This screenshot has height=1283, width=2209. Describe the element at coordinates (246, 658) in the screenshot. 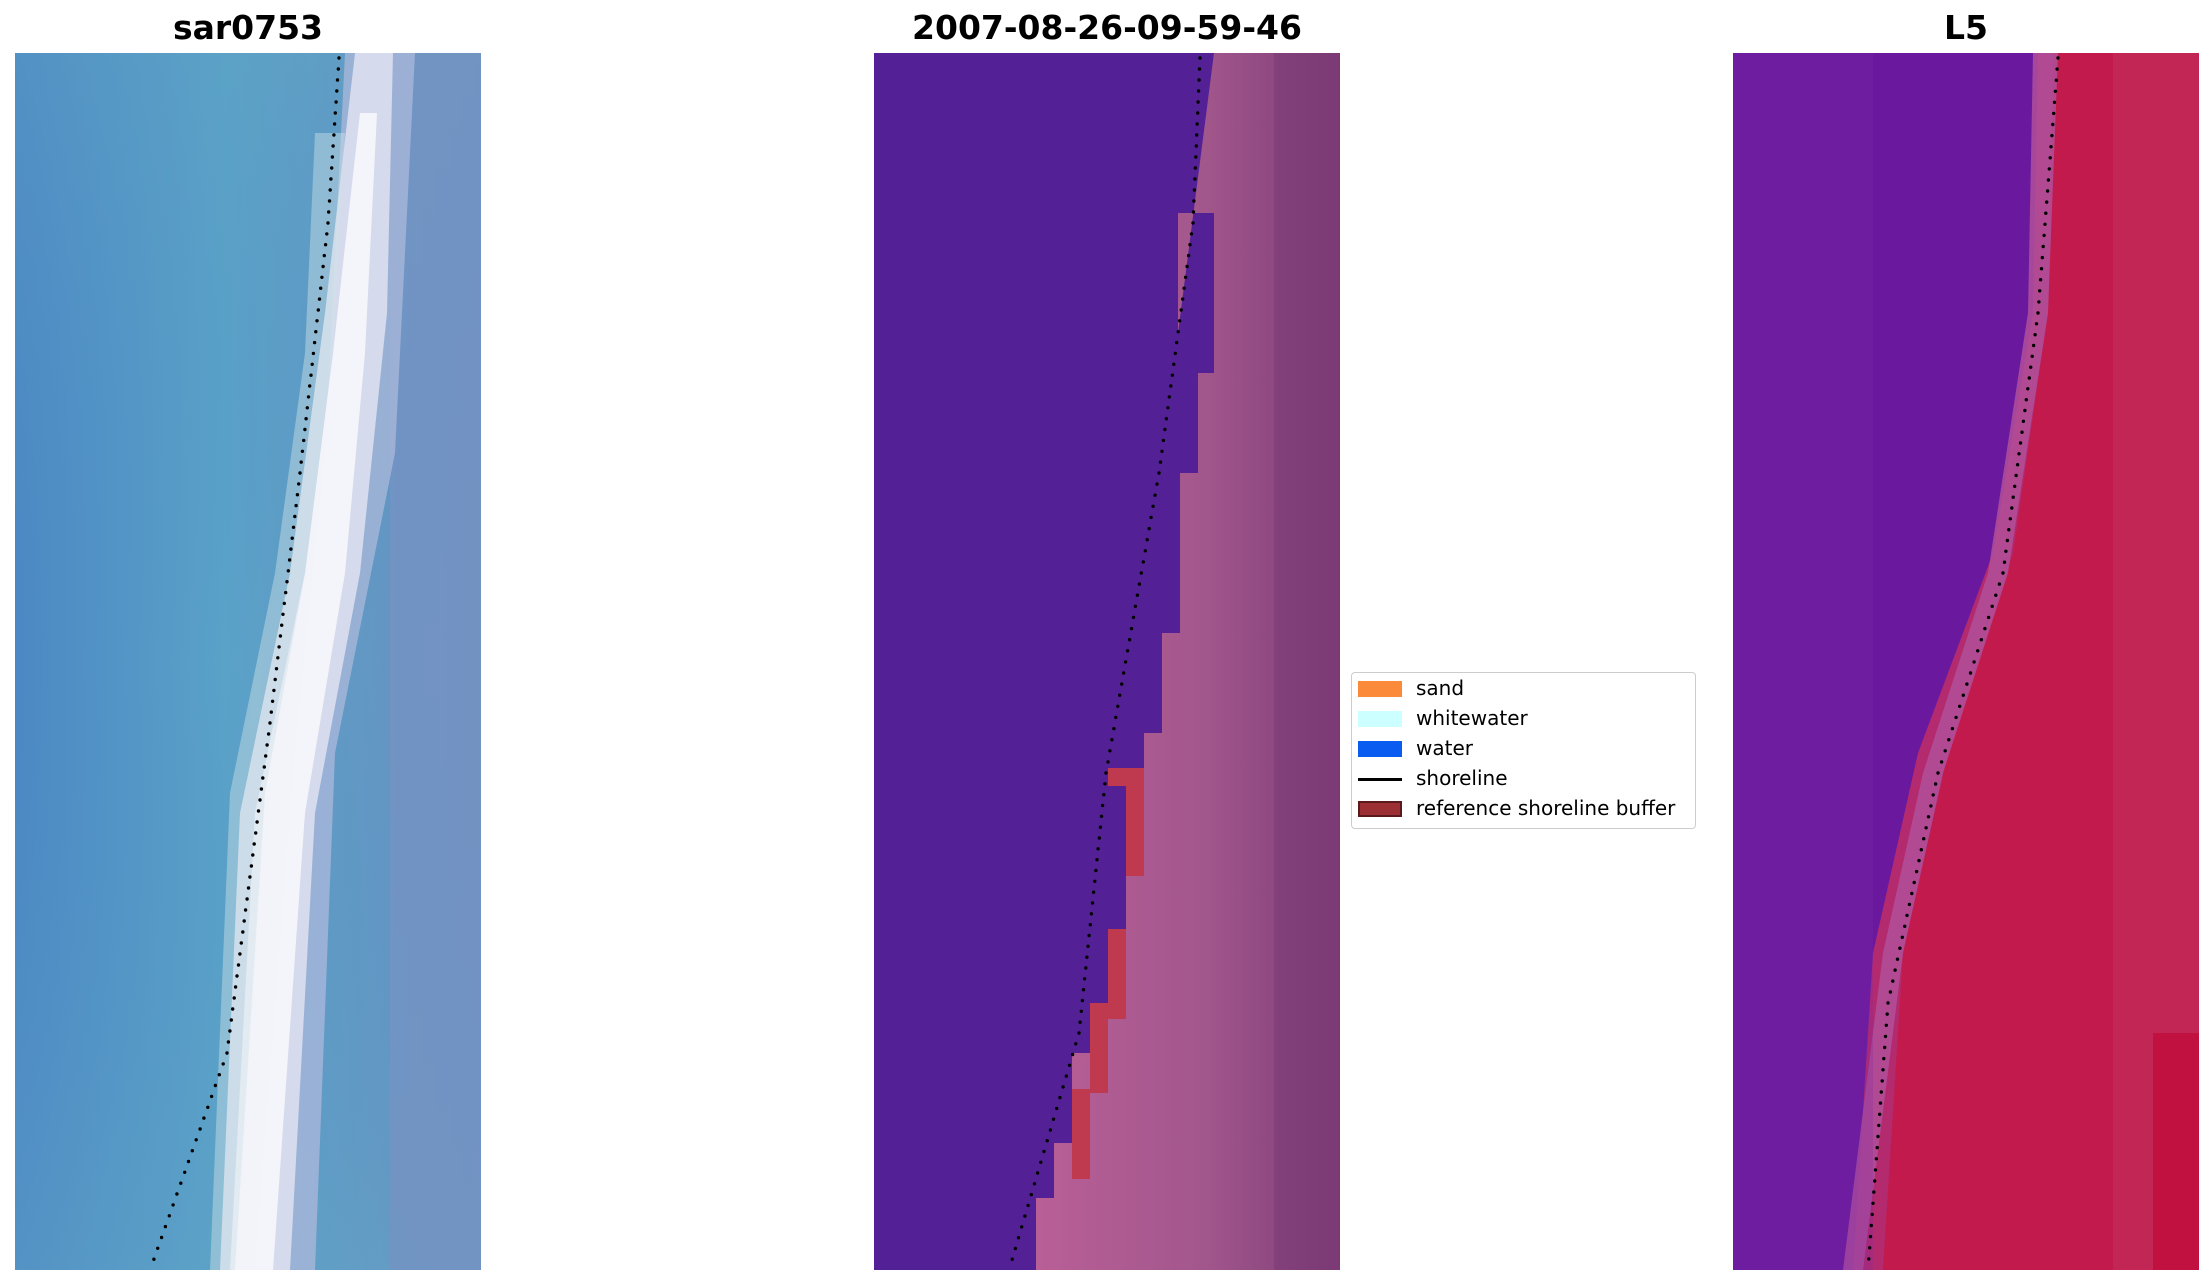

I see `shoreline-dots-rgb` at that location.